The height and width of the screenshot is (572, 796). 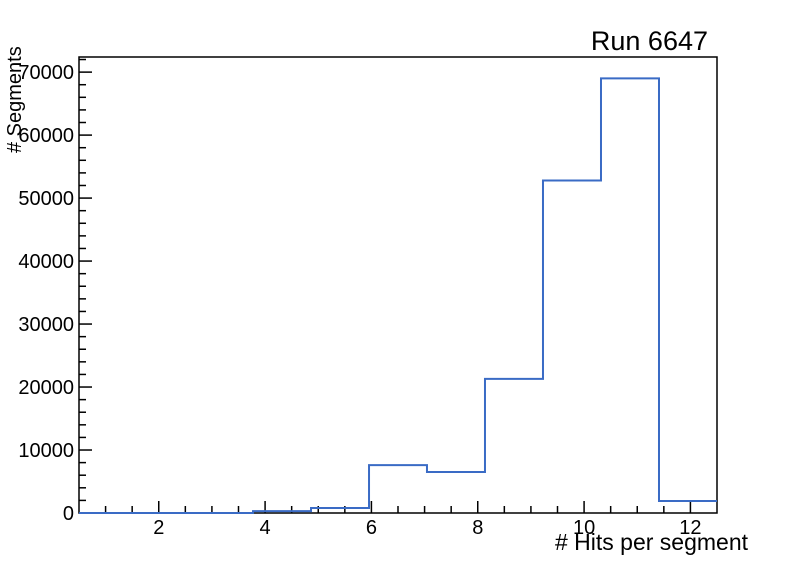 I want to click on y-tick-label: 40000, so click(x=46, y=262).